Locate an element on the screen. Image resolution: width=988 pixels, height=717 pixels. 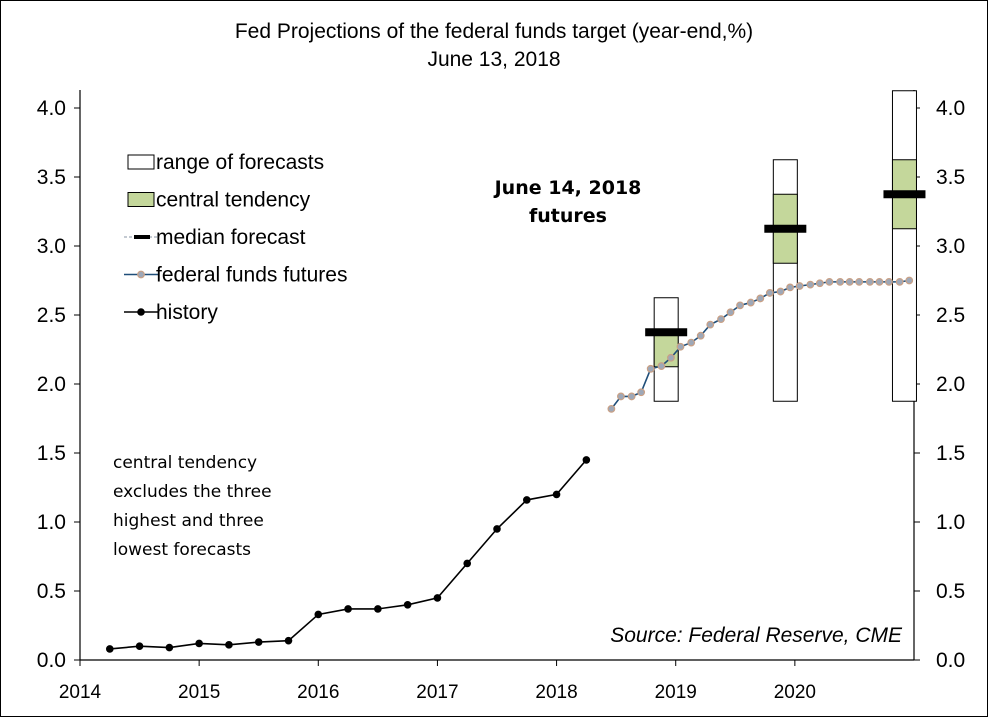
x-tick-label: 2014 is located at coordinates (80, 692).